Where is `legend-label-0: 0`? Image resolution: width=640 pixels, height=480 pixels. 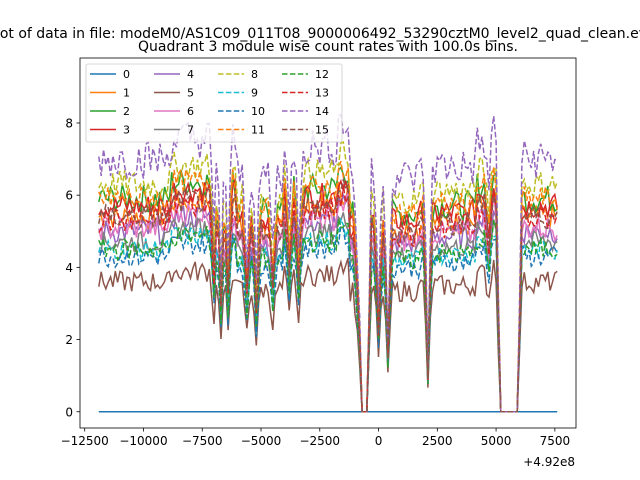
legend-label-0: 0 is located at coordinates (126, 74).